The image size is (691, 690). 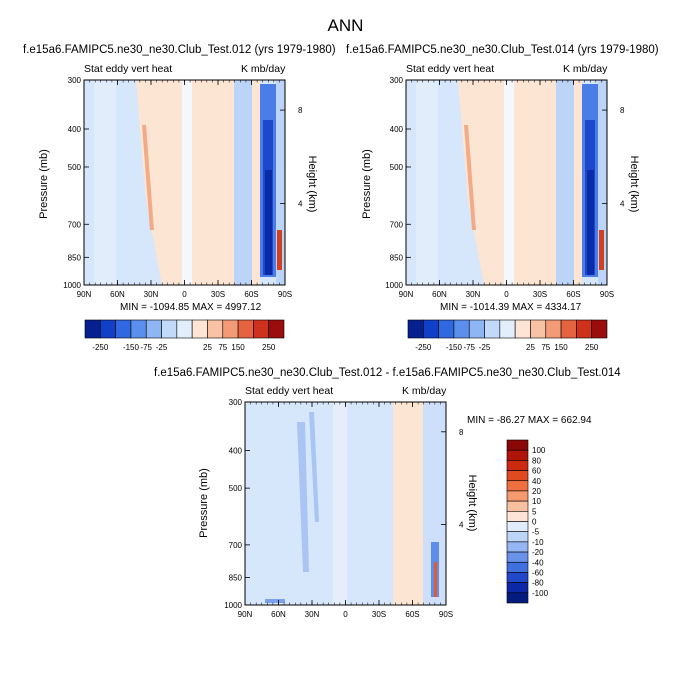 I want to click on field-strong-negative, so click(x=268, y=222).